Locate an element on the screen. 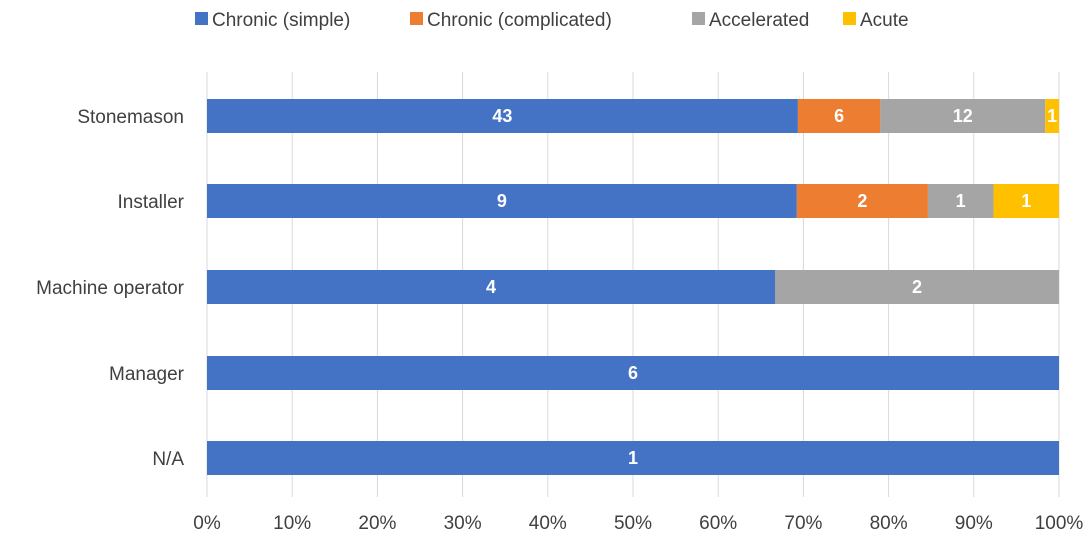  bar-value-label: 12 is located at coordinates (963, 116).